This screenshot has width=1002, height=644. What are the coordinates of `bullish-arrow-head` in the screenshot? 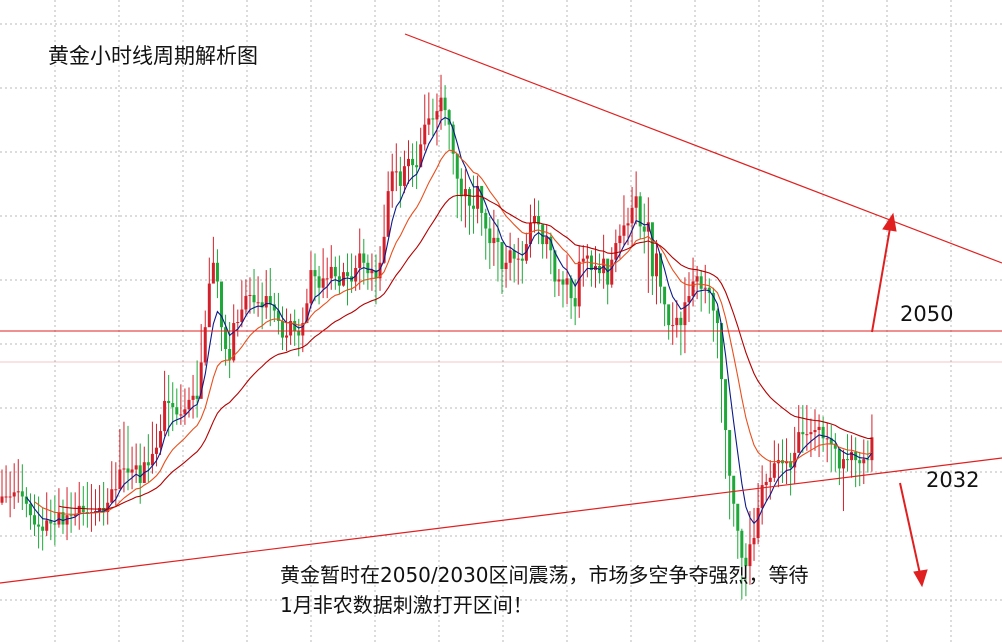 It's located at (889, 222).